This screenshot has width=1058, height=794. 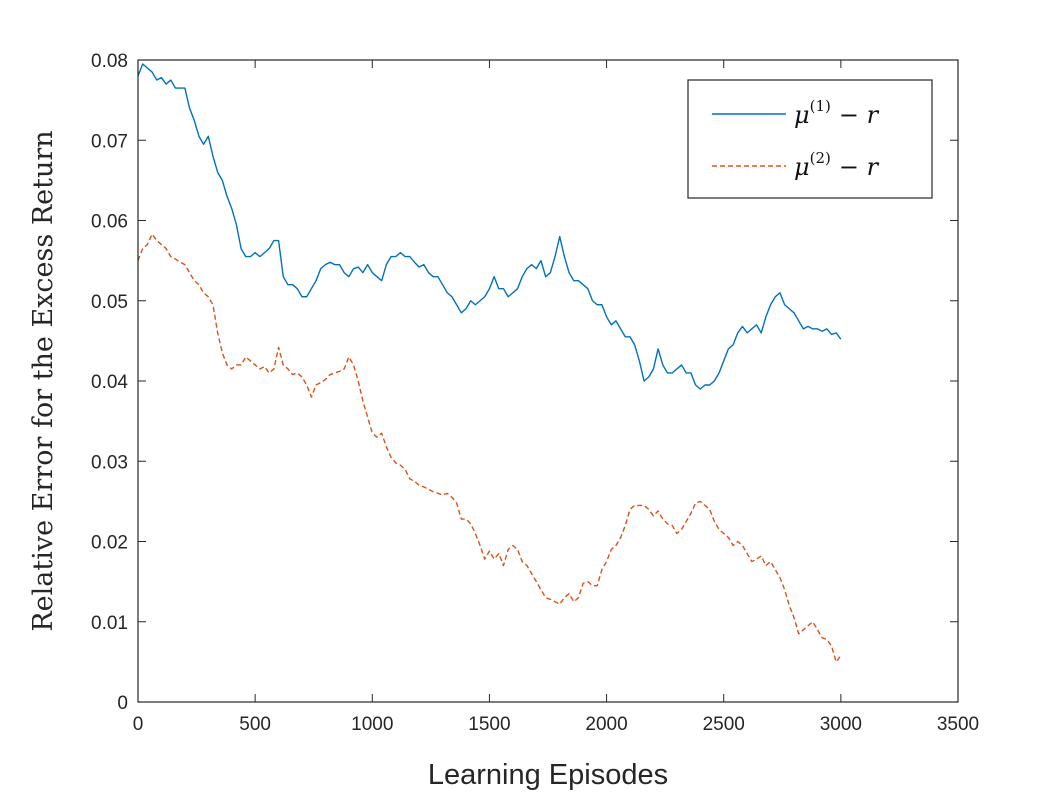 I want to click on y-tick-label: 0.04, so click(x=109, y=382).